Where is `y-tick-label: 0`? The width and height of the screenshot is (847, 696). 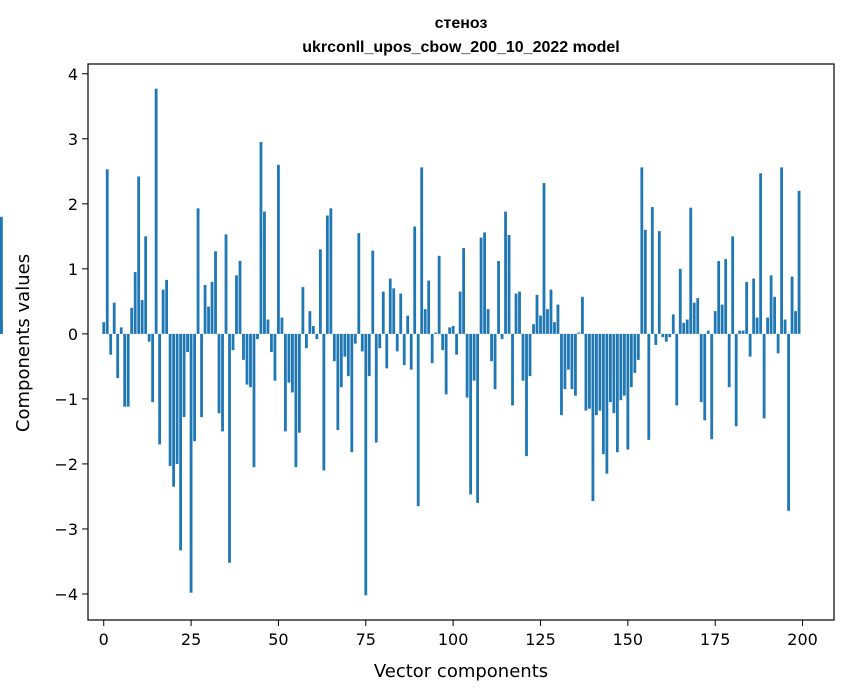 y-tick-label: 0 is located at coordinates (73, 334).